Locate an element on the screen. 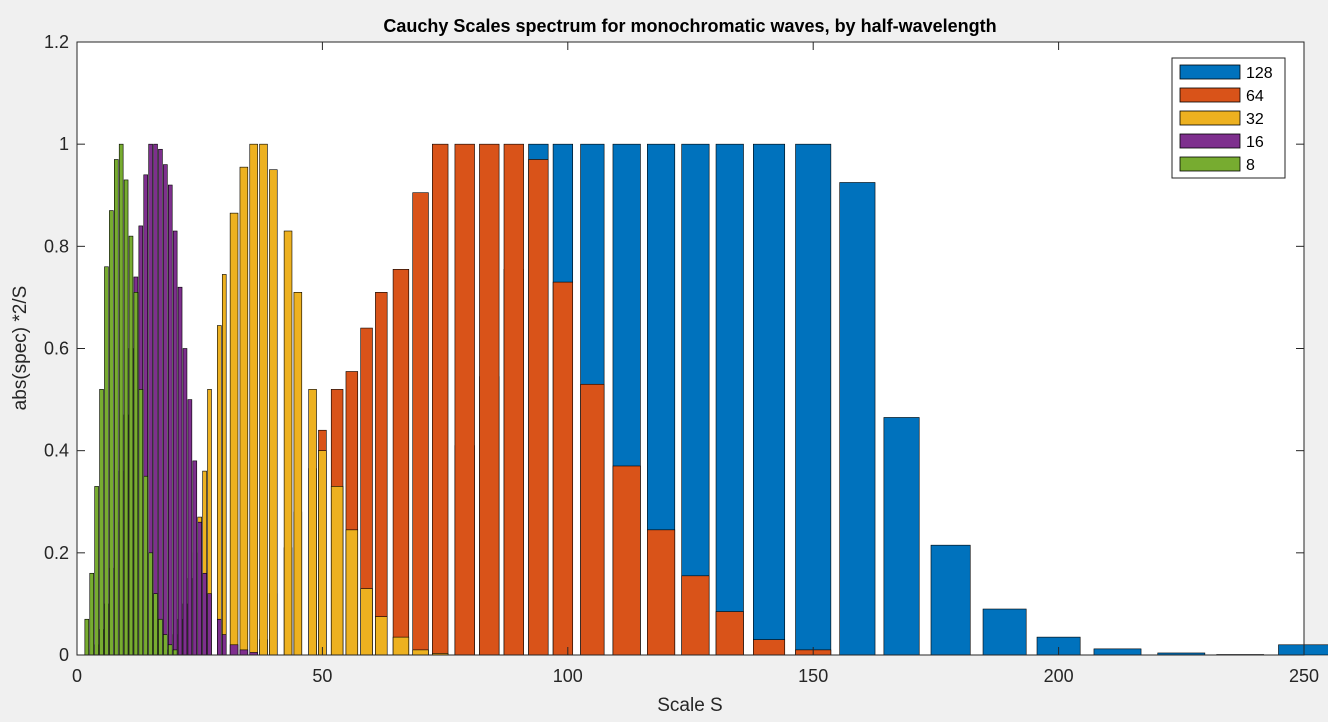  legend: 128 64 32 16 8 is located at coordinates (1228, 118).